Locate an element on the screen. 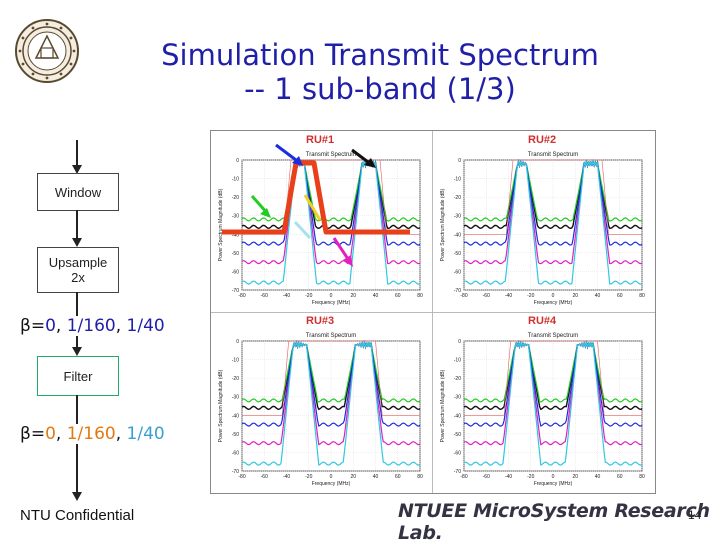 The width and height of the screenshot is (720, 544). x-tick-label: -40 is located at coordinates (508, 477).